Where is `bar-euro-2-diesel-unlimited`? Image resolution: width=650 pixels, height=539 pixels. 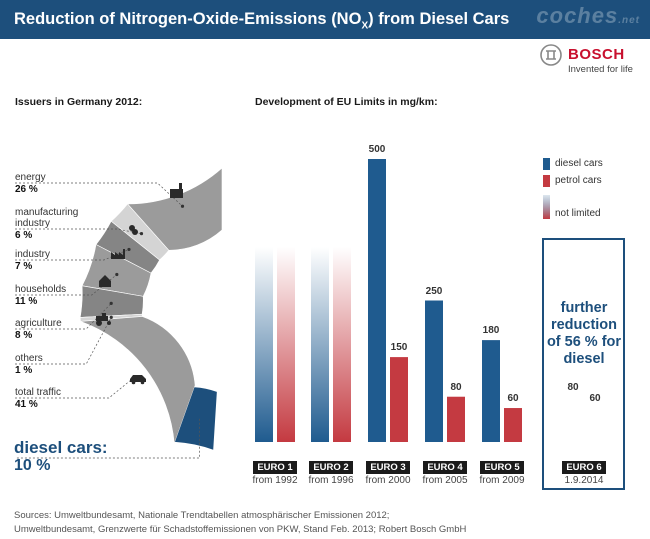
bar-euro-2-diesel-unlimited is located at coordinates (320, 344).